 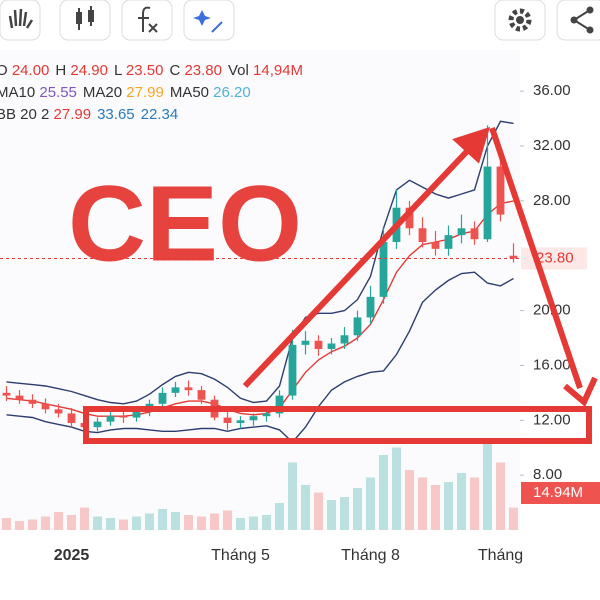 I want to click on x-tick-label: 2025, so click(x=72, y=555).